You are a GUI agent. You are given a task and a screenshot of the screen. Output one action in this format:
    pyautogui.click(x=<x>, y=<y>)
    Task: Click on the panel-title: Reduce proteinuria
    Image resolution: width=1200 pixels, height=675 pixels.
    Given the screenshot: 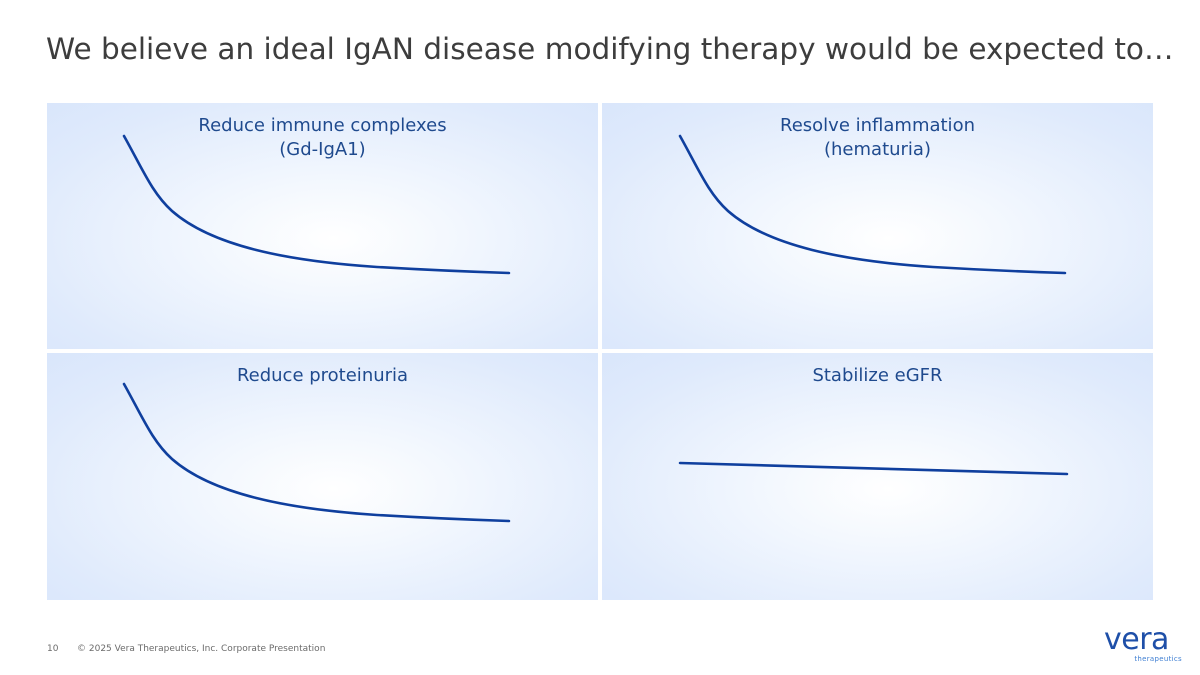 What is the action you would take?
    pyautogui.click(x=322, y=376)
    